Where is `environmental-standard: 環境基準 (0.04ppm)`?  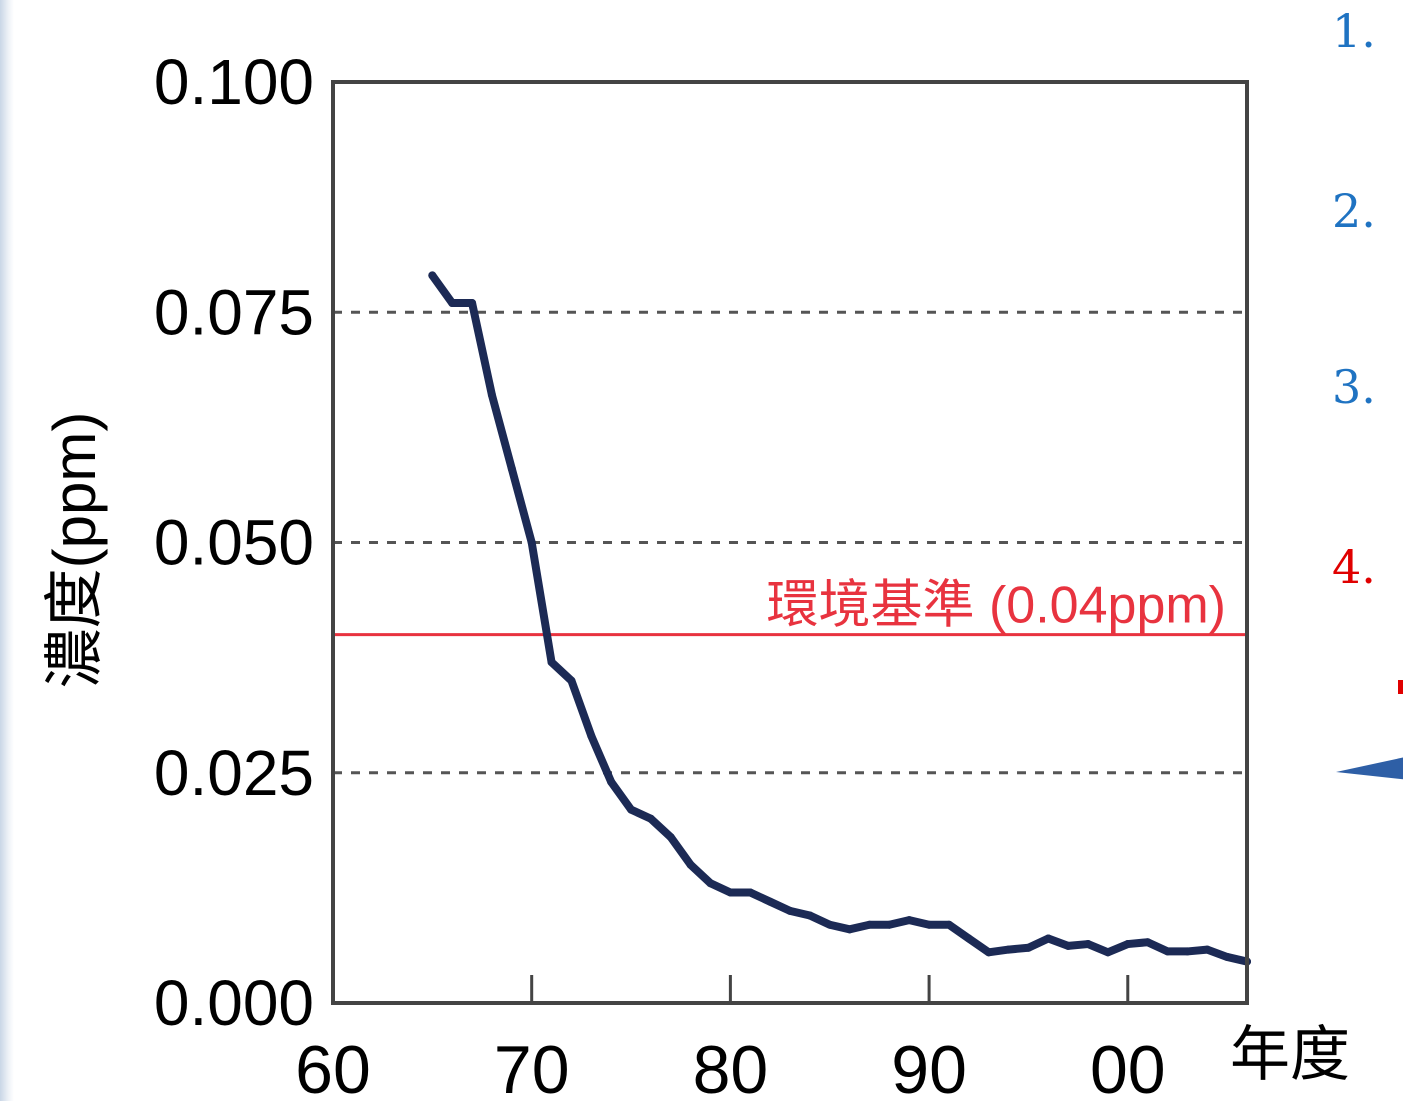 environmental-standard: 環境基準 (0.04ppm) is located at coordinates (790, 607).